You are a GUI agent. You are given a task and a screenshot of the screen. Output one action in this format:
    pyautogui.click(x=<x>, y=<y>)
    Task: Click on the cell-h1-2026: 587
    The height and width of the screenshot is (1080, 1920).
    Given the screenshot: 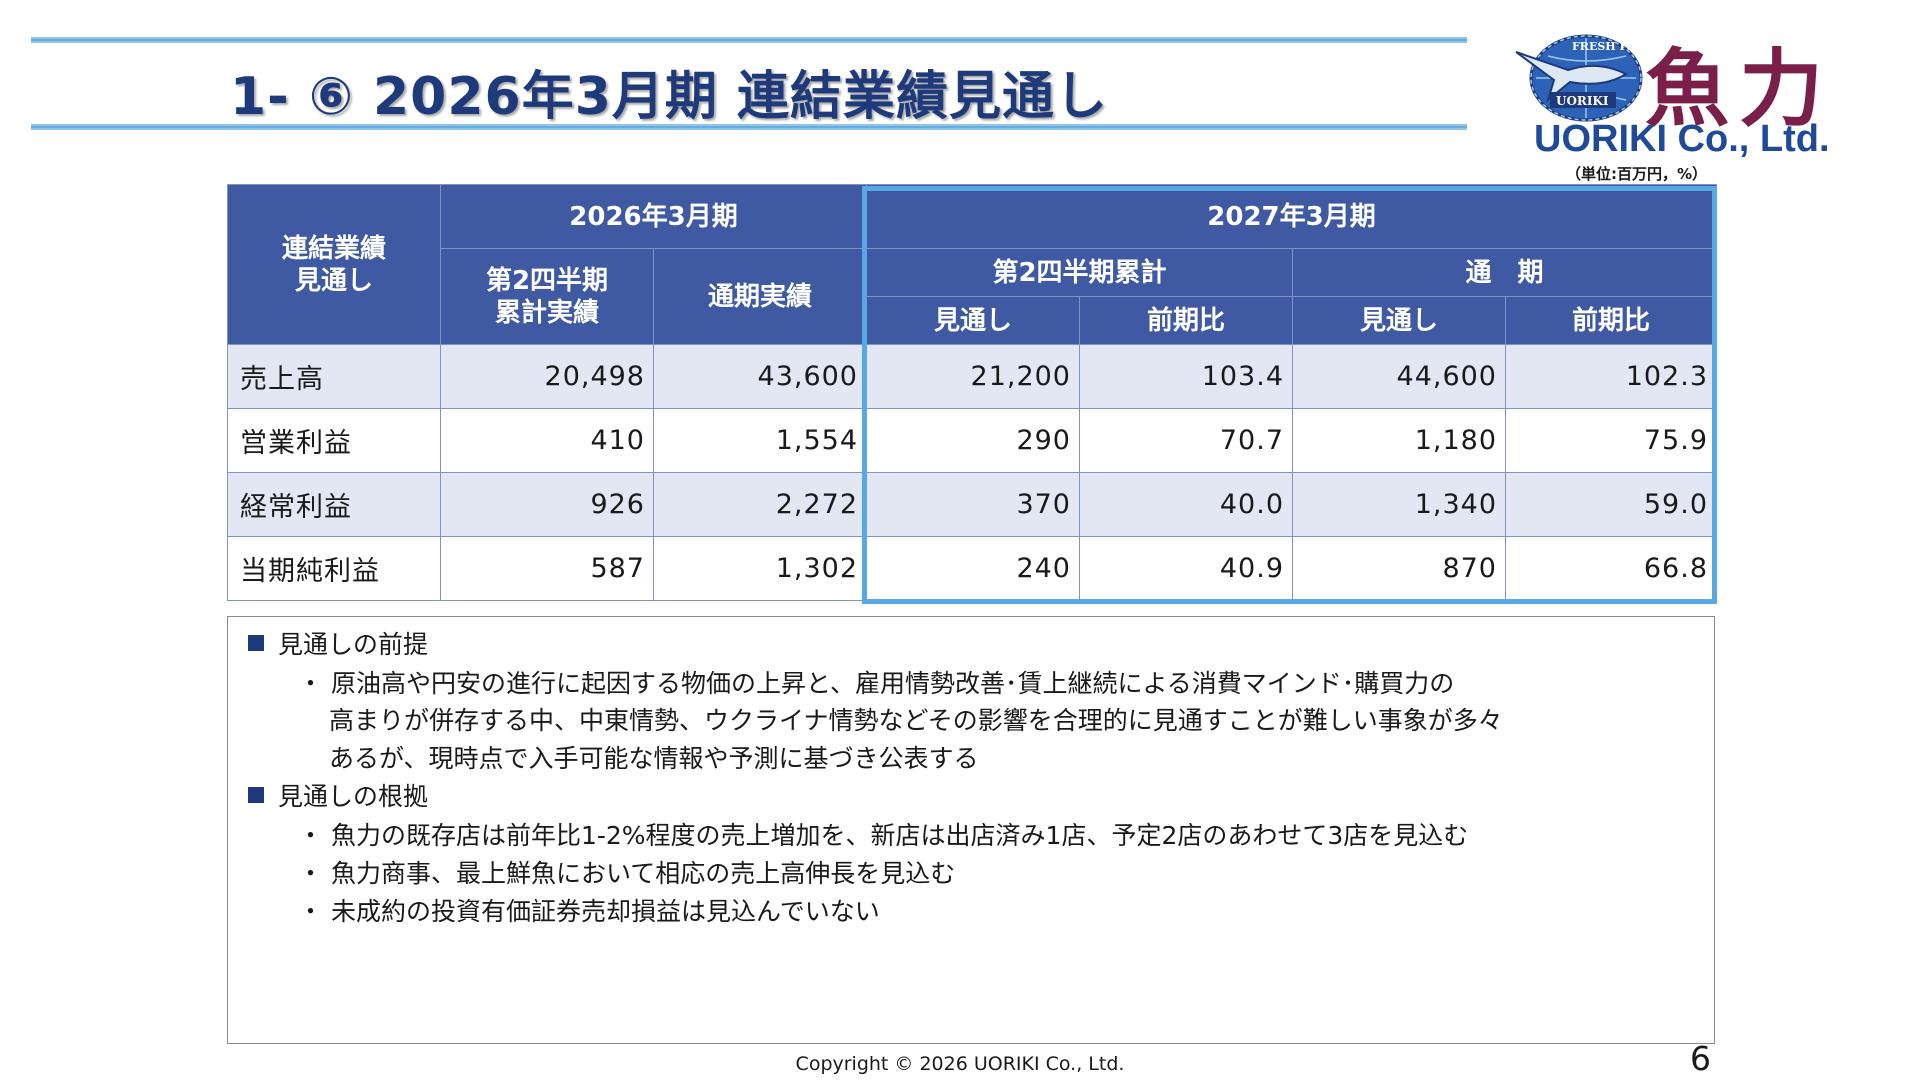 What is the action you would take?
    pyautogui.click(x=547, y=568)
    